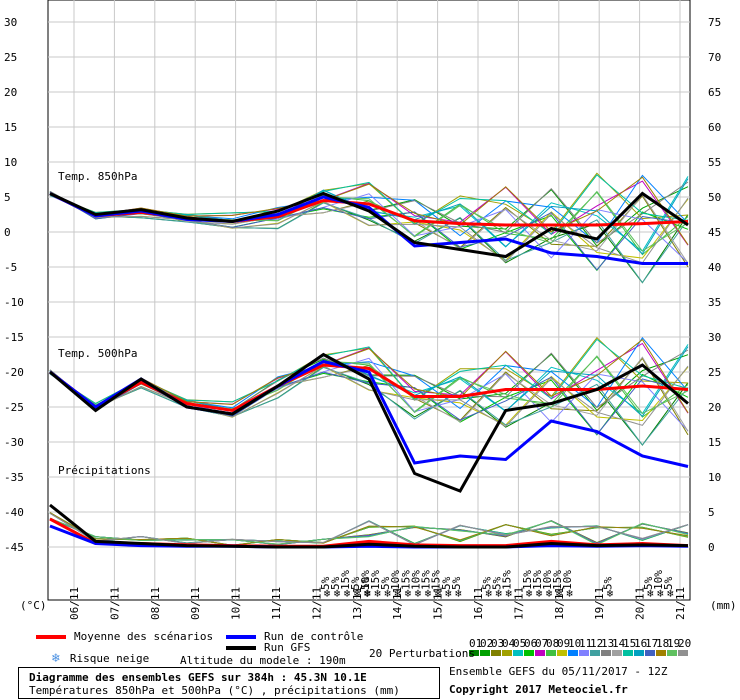 This screenshot has width=740, height=700. I want to click on perturbation-id: 09, so click(563, 643).